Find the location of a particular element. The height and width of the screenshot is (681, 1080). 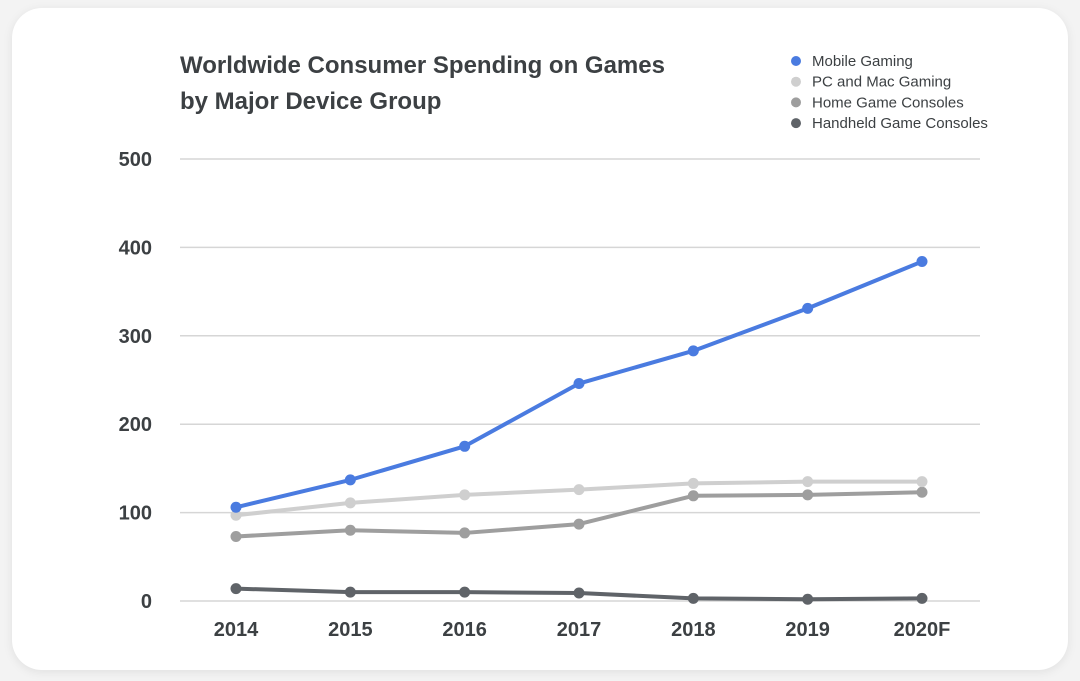

chart-title: Worldwide Consumer Spending on Games is located at coordinates (422, 65).